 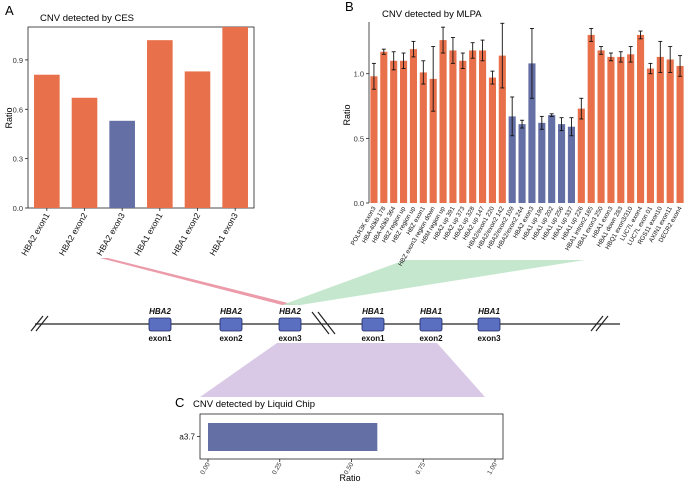 What do you see at coordinates (18, 60) in the screenshot?
I see `panel-a-ytick-label: 0.9` at bounding box center [18, 60].